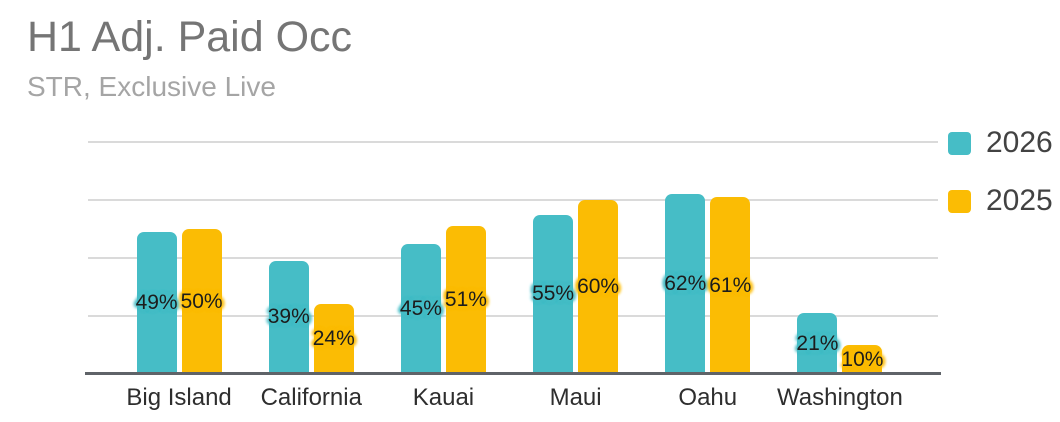 This screenshot has height=422, width=1060. Describe the element at coordinates (311, 397) in the screenshot. I see `x-axis-label-california: California` at that location.